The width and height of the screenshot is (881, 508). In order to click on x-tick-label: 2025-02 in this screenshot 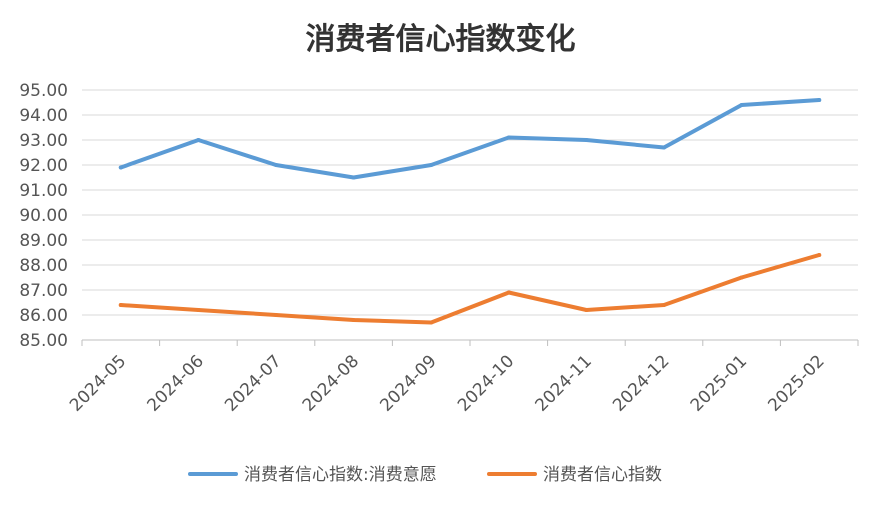, I will do `click(796, 383)`.